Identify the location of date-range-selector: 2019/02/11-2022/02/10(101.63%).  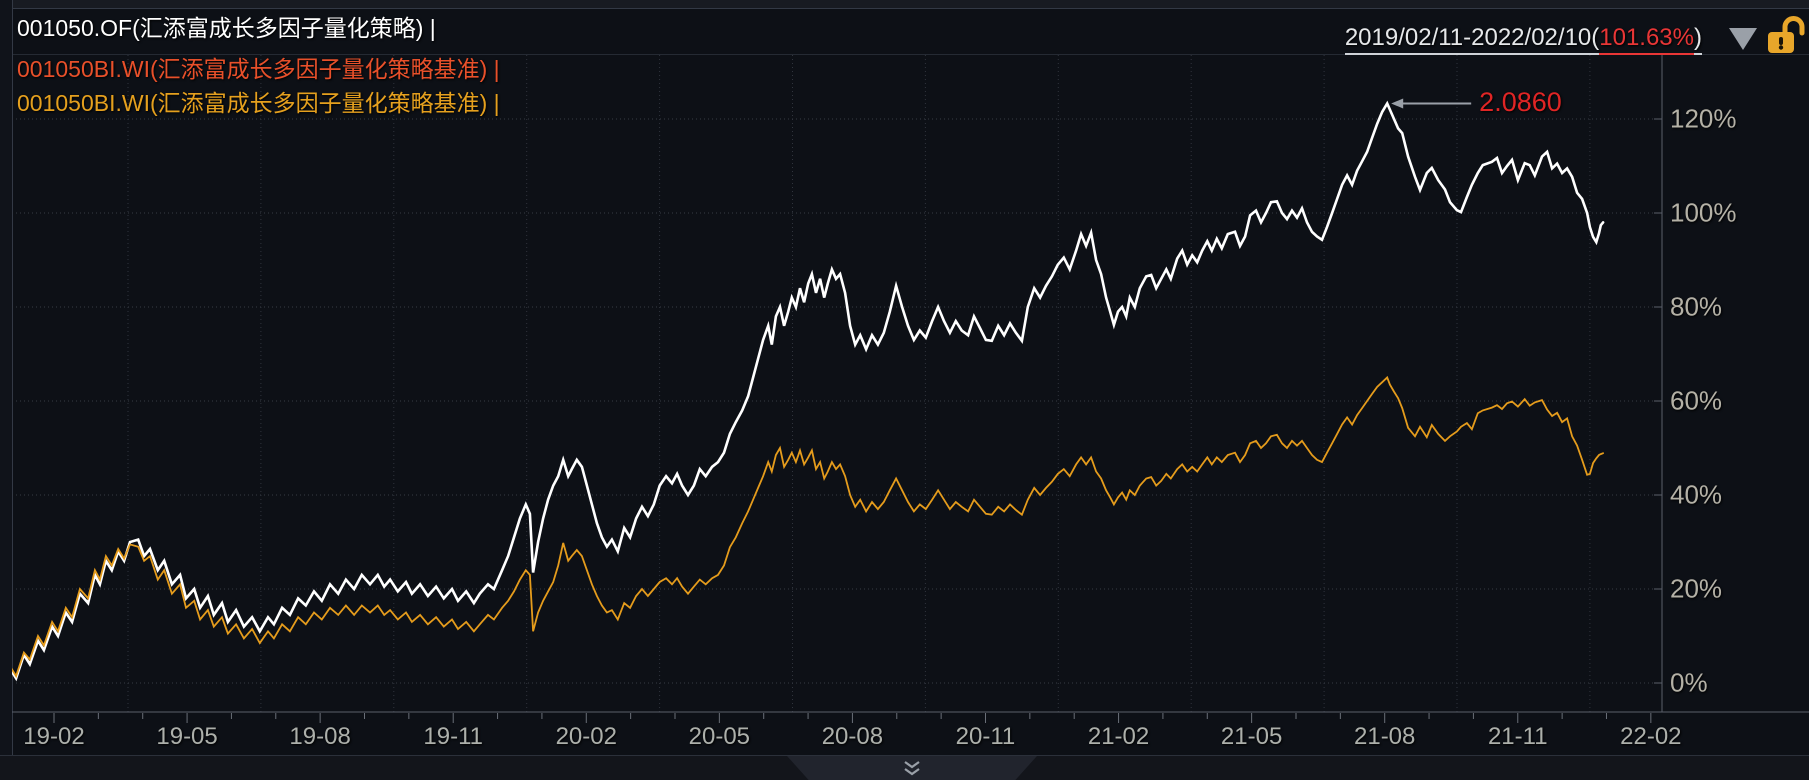
(1523, 39).